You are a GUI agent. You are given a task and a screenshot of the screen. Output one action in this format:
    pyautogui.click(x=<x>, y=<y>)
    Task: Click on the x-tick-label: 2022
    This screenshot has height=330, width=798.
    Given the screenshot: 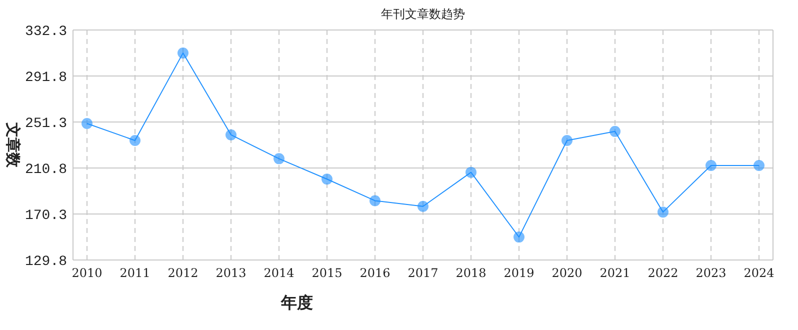 What is the action you would take?
    pyautogui.click(x=663, y=273)
    